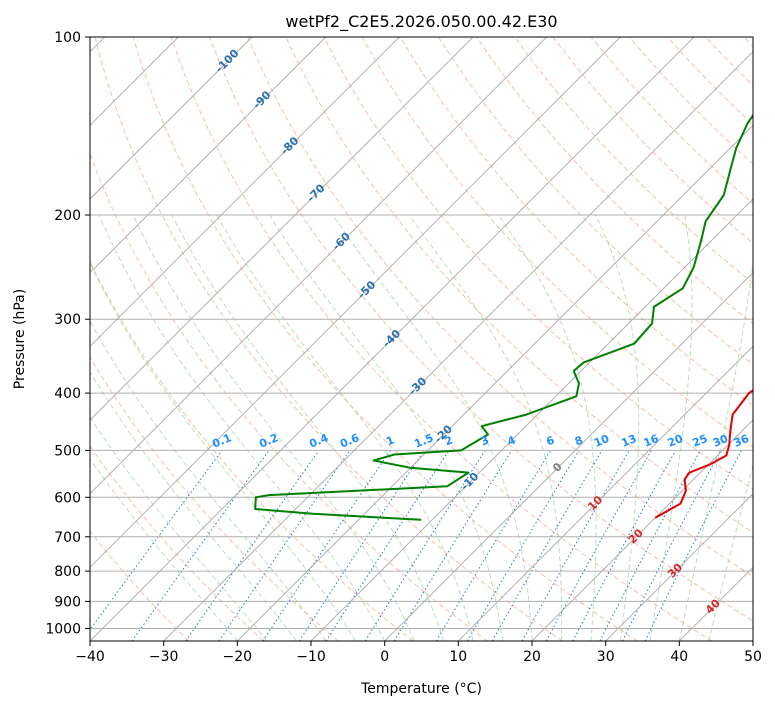  Describe the element at coordinates (741, 441) in the screenshot. I see `mixing-ratio-label: 36` at that location.